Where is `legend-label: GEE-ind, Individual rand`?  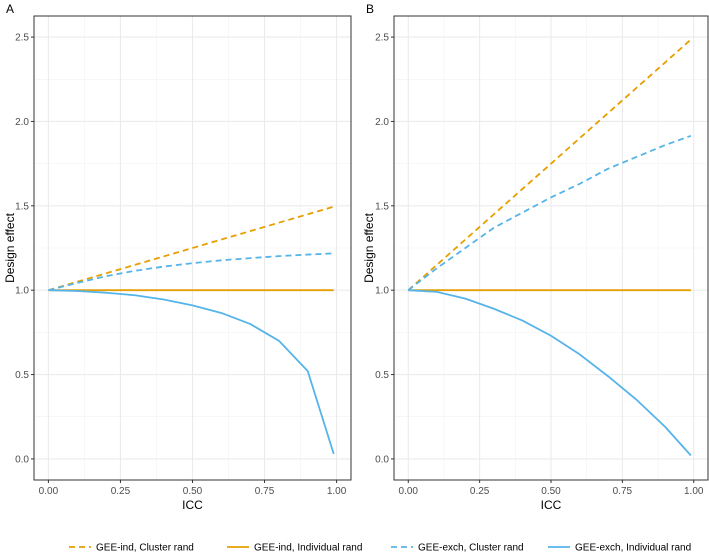 legend-label: GEE-ind, Individual rand is located at coordinates (308, 548).